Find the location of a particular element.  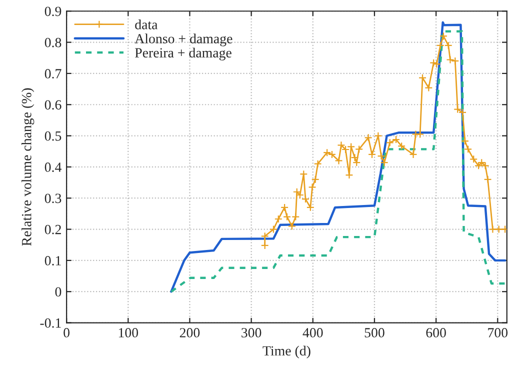

x-axis-title: Time (d) is located at coordinates (286, 352).